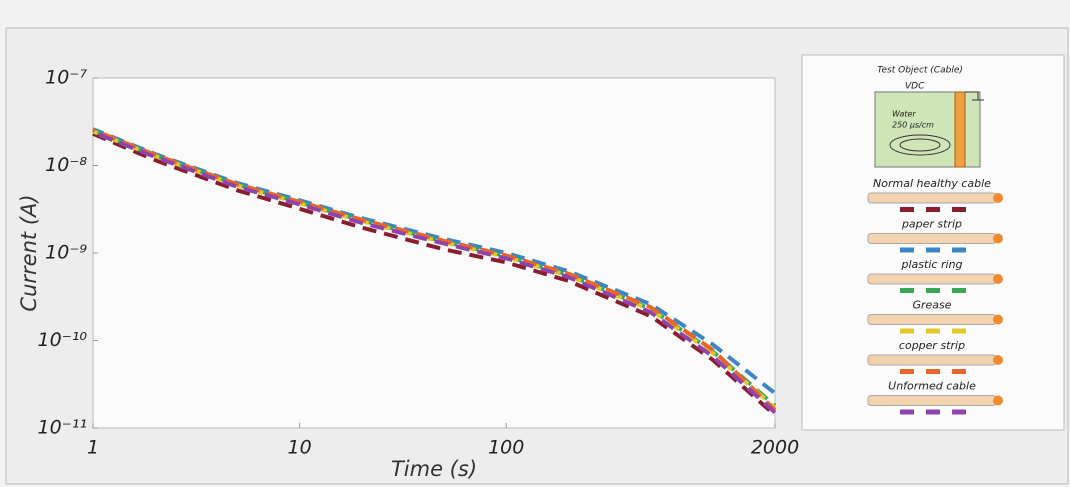 This screenshot has height=491, width=1070. I want to click on y-tick-label: 10⁻¹¹, so click(62, 428).